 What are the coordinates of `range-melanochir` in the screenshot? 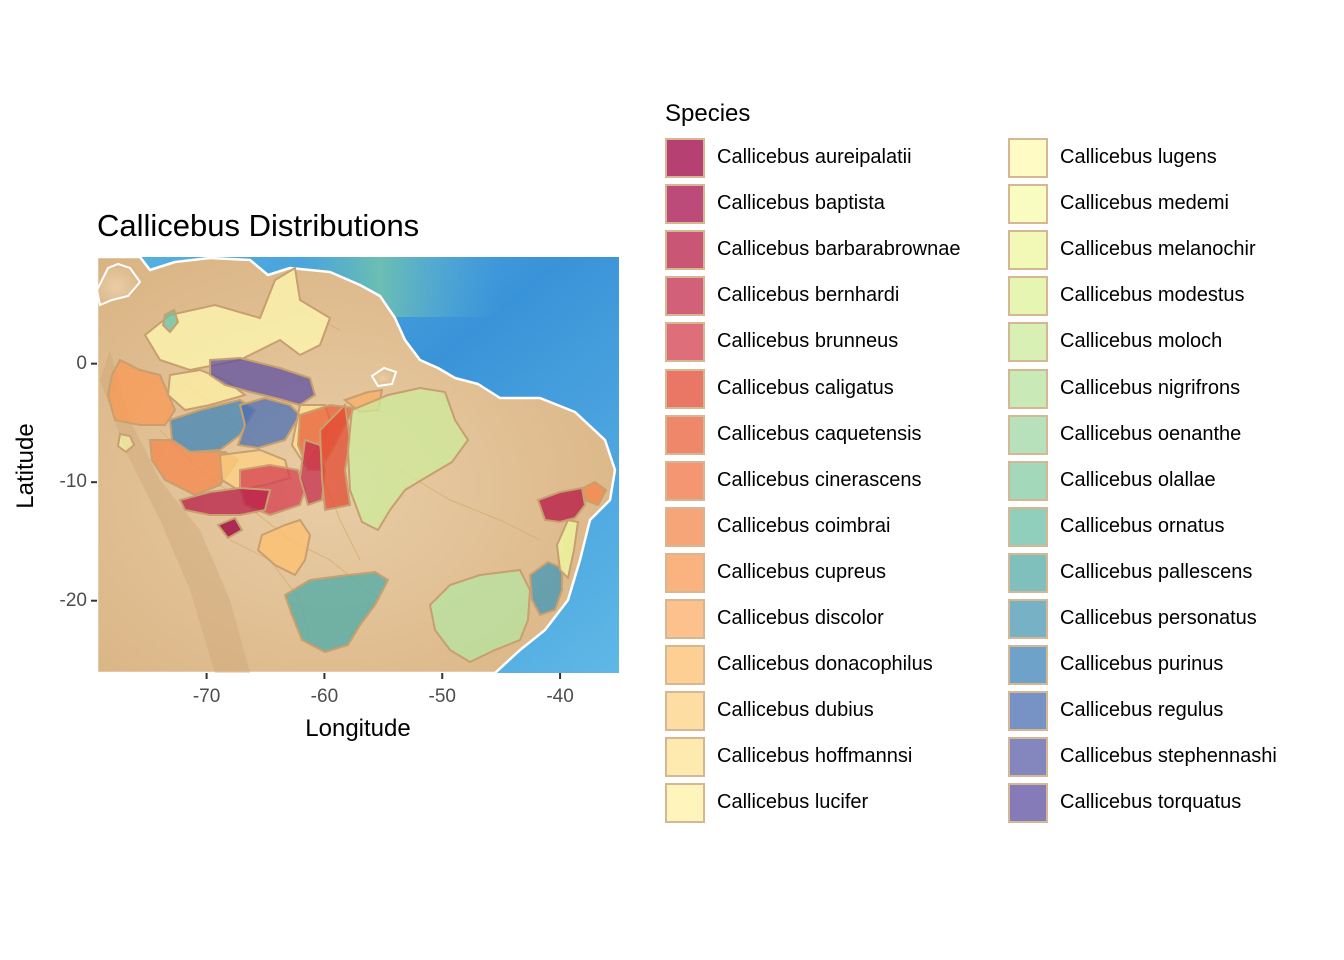 It's located at (567, 549).